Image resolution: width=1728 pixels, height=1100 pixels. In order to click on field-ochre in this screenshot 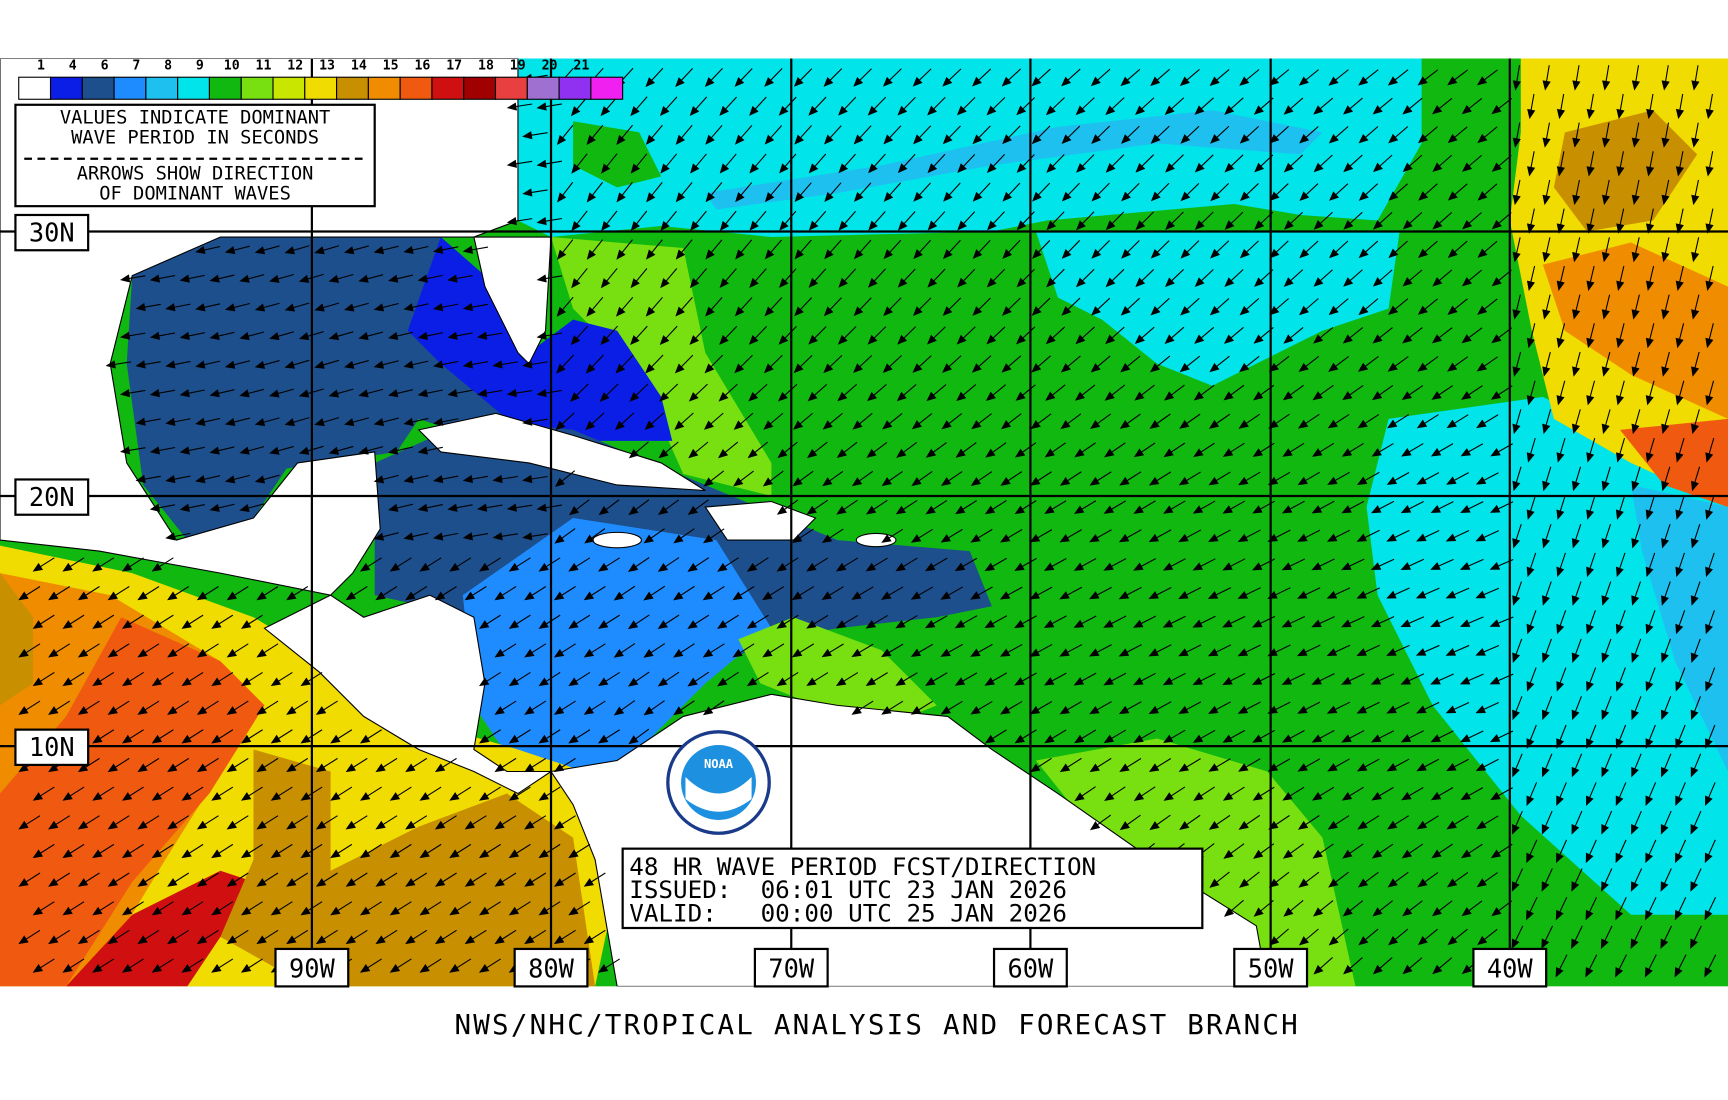, I will do `click(17, 639)`.